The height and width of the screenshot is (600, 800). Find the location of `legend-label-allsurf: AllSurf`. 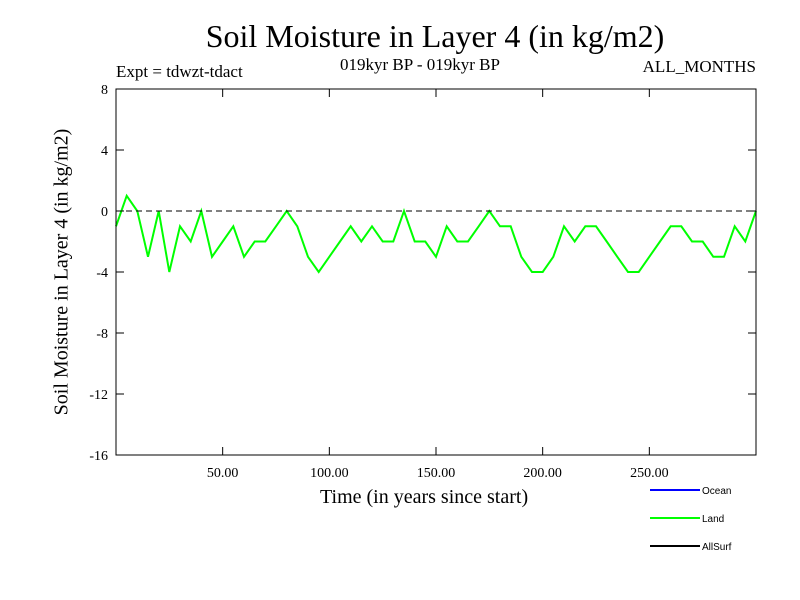

legend-label-allsurf: AllSurf is located at coordinates (717, 547).